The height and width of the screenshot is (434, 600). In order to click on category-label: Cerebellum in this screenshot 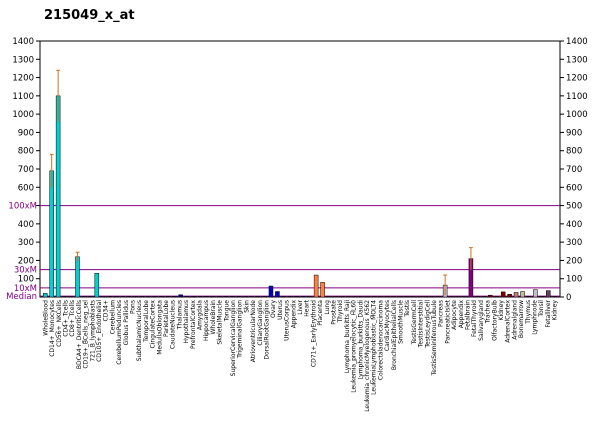, I will do `click(112, 317)`.